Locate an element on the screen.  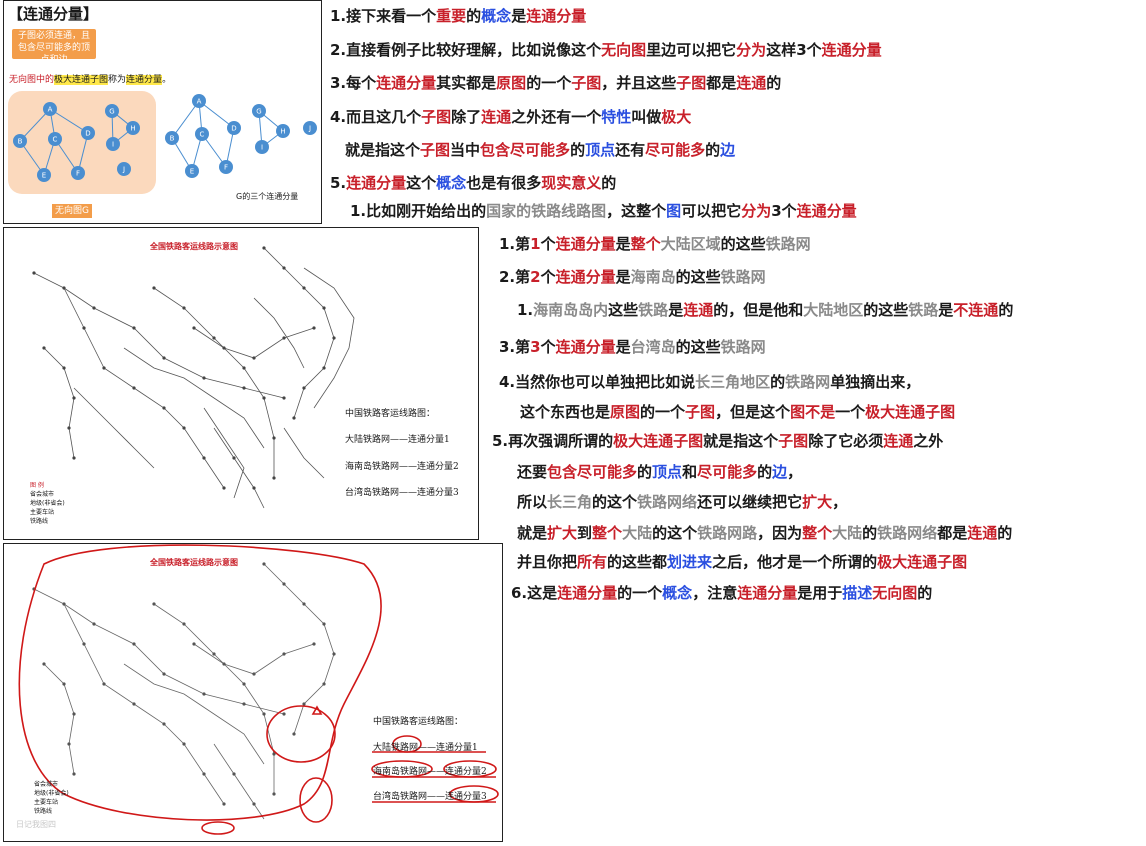
right-node-label-b: B is located at coordinates (172, 139).